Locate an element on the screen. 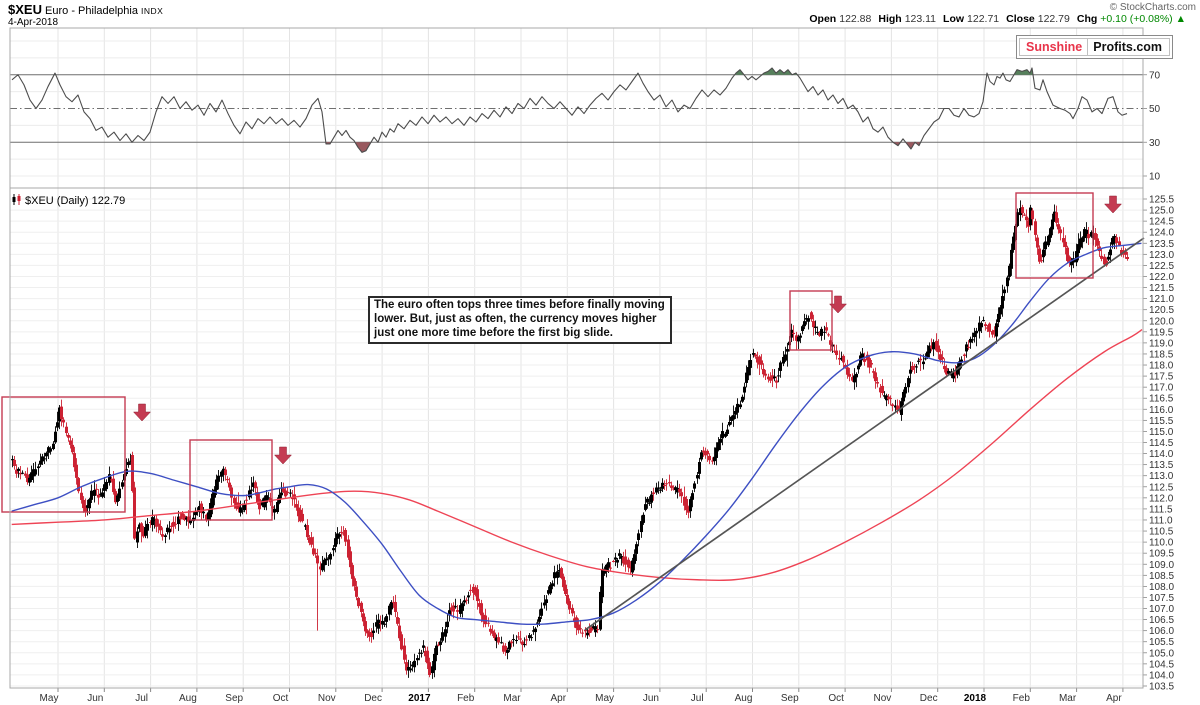  quote-value: 122.71 is located at coordinates (983, 19).